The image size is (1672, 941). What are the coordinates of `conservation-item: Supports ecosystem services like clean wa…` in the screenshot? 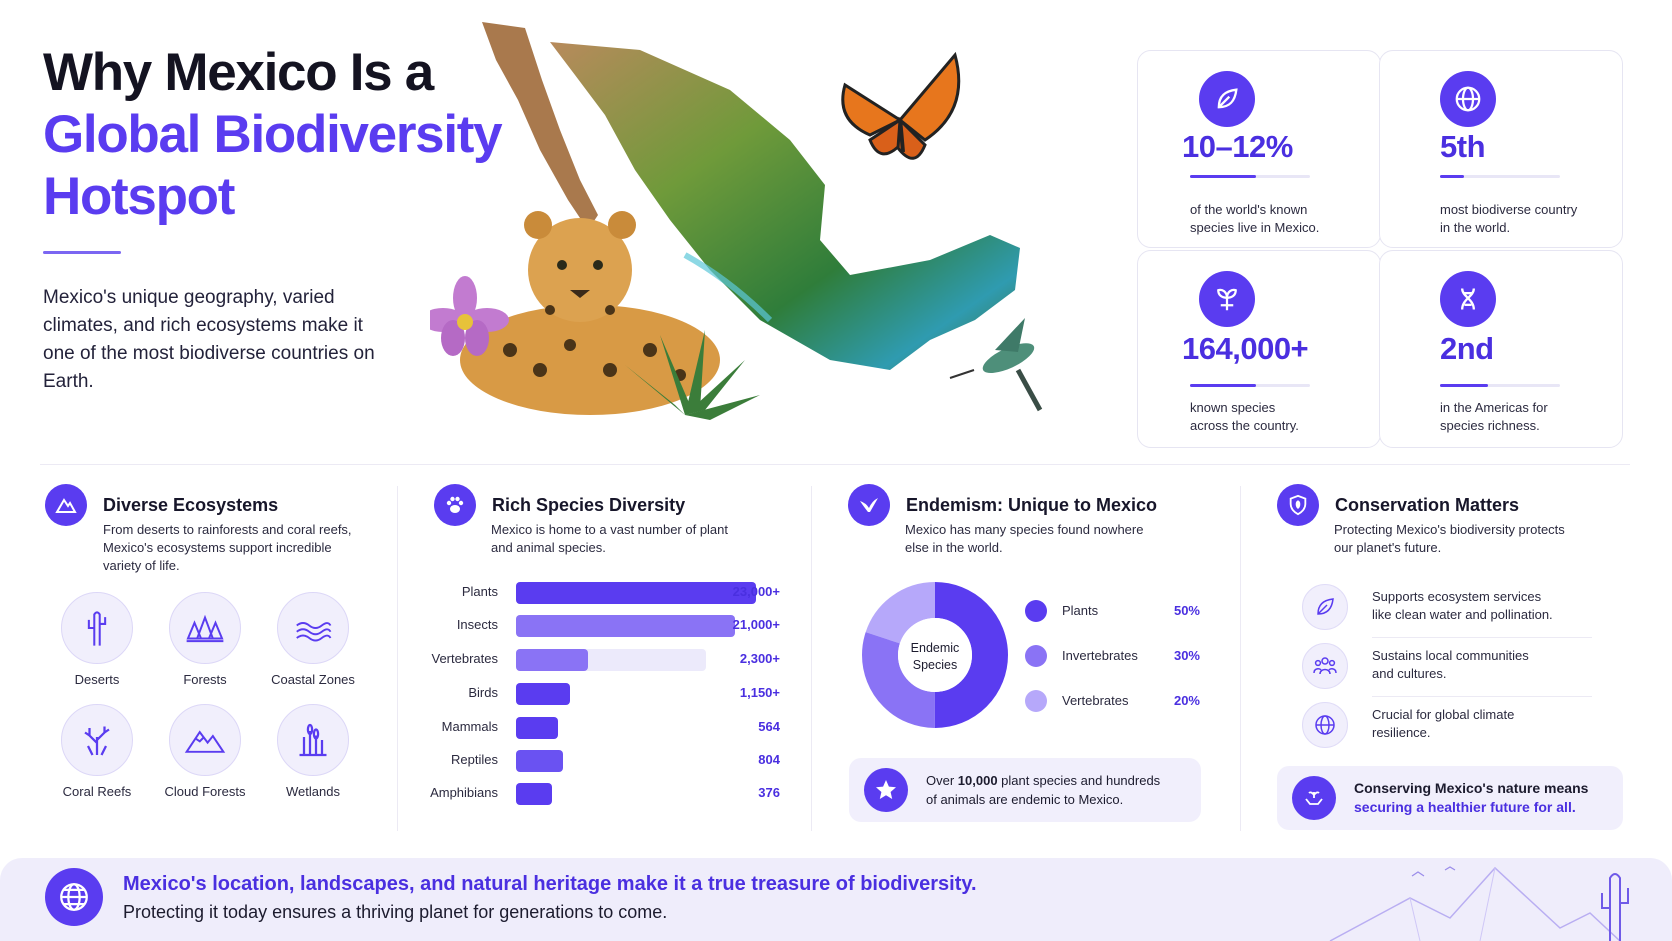 It's located at (1447, 609).